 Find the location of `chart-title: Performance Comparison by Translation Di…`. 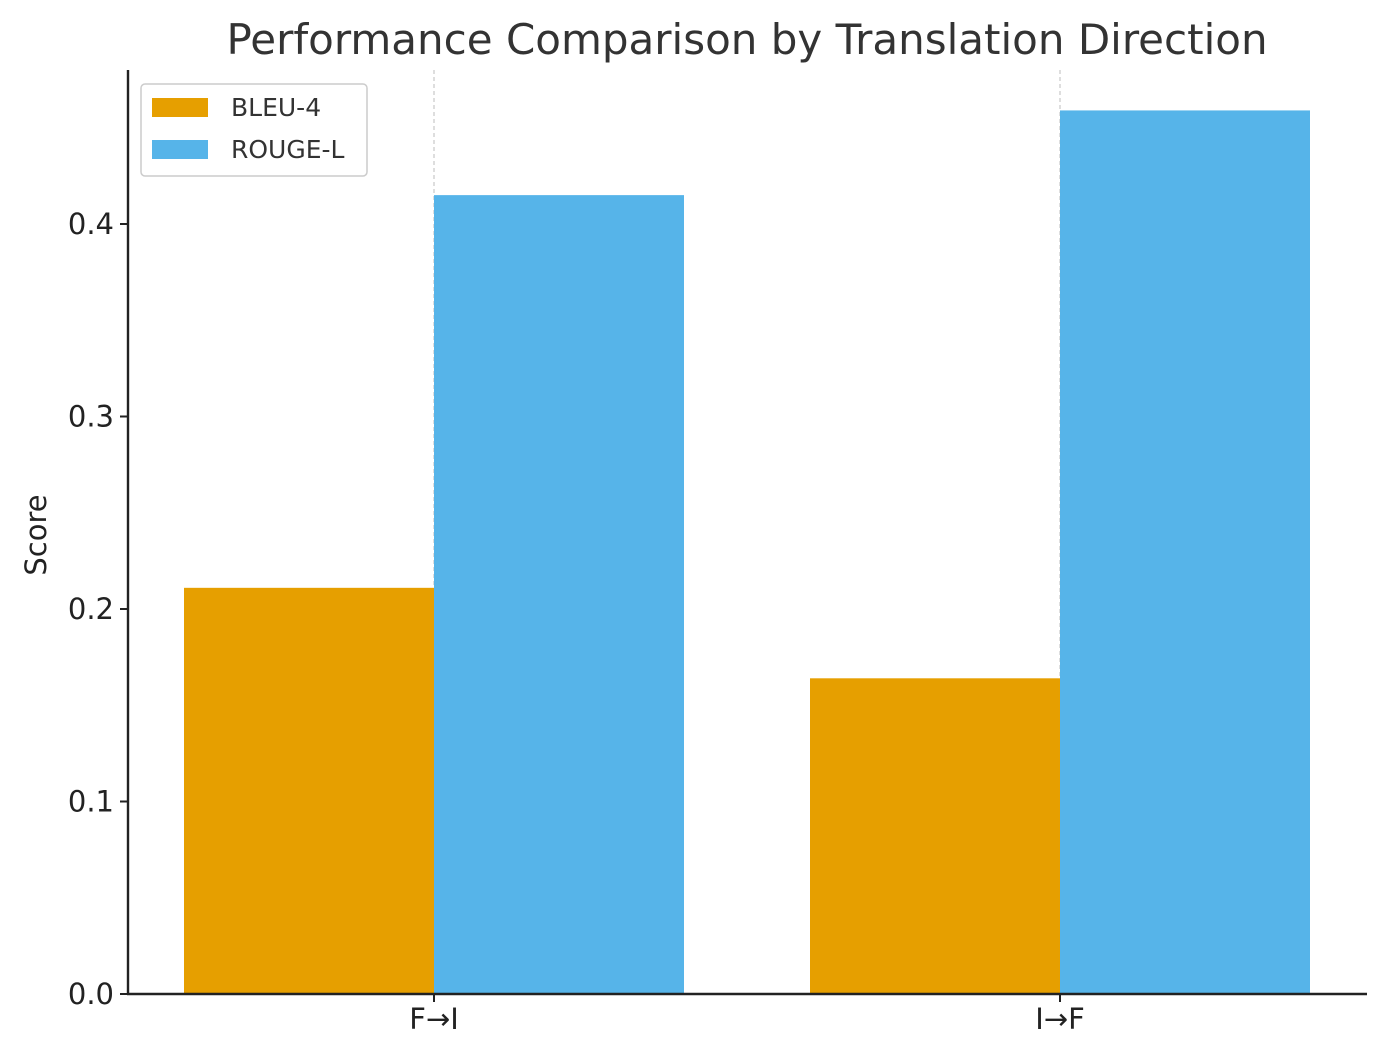

chart-title: Performance Comparison by Translation Di… is located at coordinates (746, 39).